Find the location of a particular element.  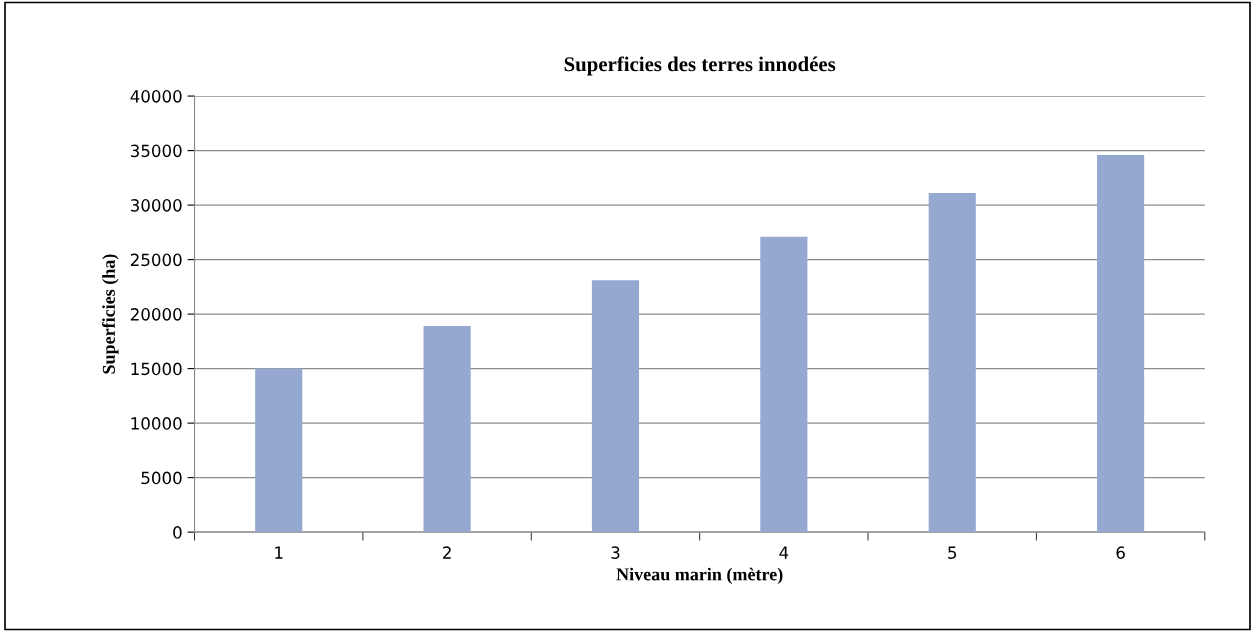

x-tick-label: 6 is located at coordinates (1120, 552).